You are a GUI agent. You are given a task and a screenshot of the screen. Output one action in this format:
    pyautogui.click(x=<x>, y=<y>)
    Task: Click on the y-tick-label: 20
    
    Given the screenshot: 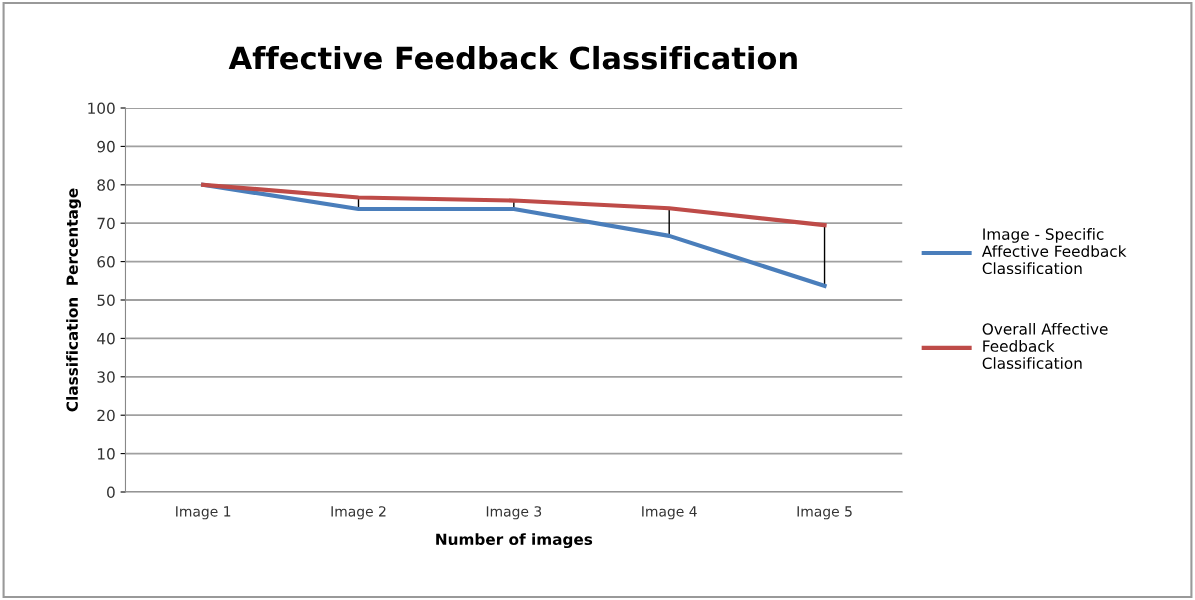 What is the action you would take?
    pyautogui.click(x=106, y=415)
    